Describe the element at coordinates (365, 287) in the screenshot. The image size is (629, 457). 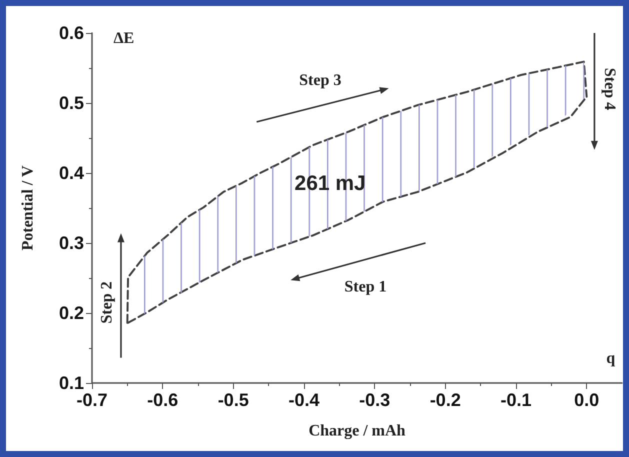
I see `annotation: Step 1` at that location.